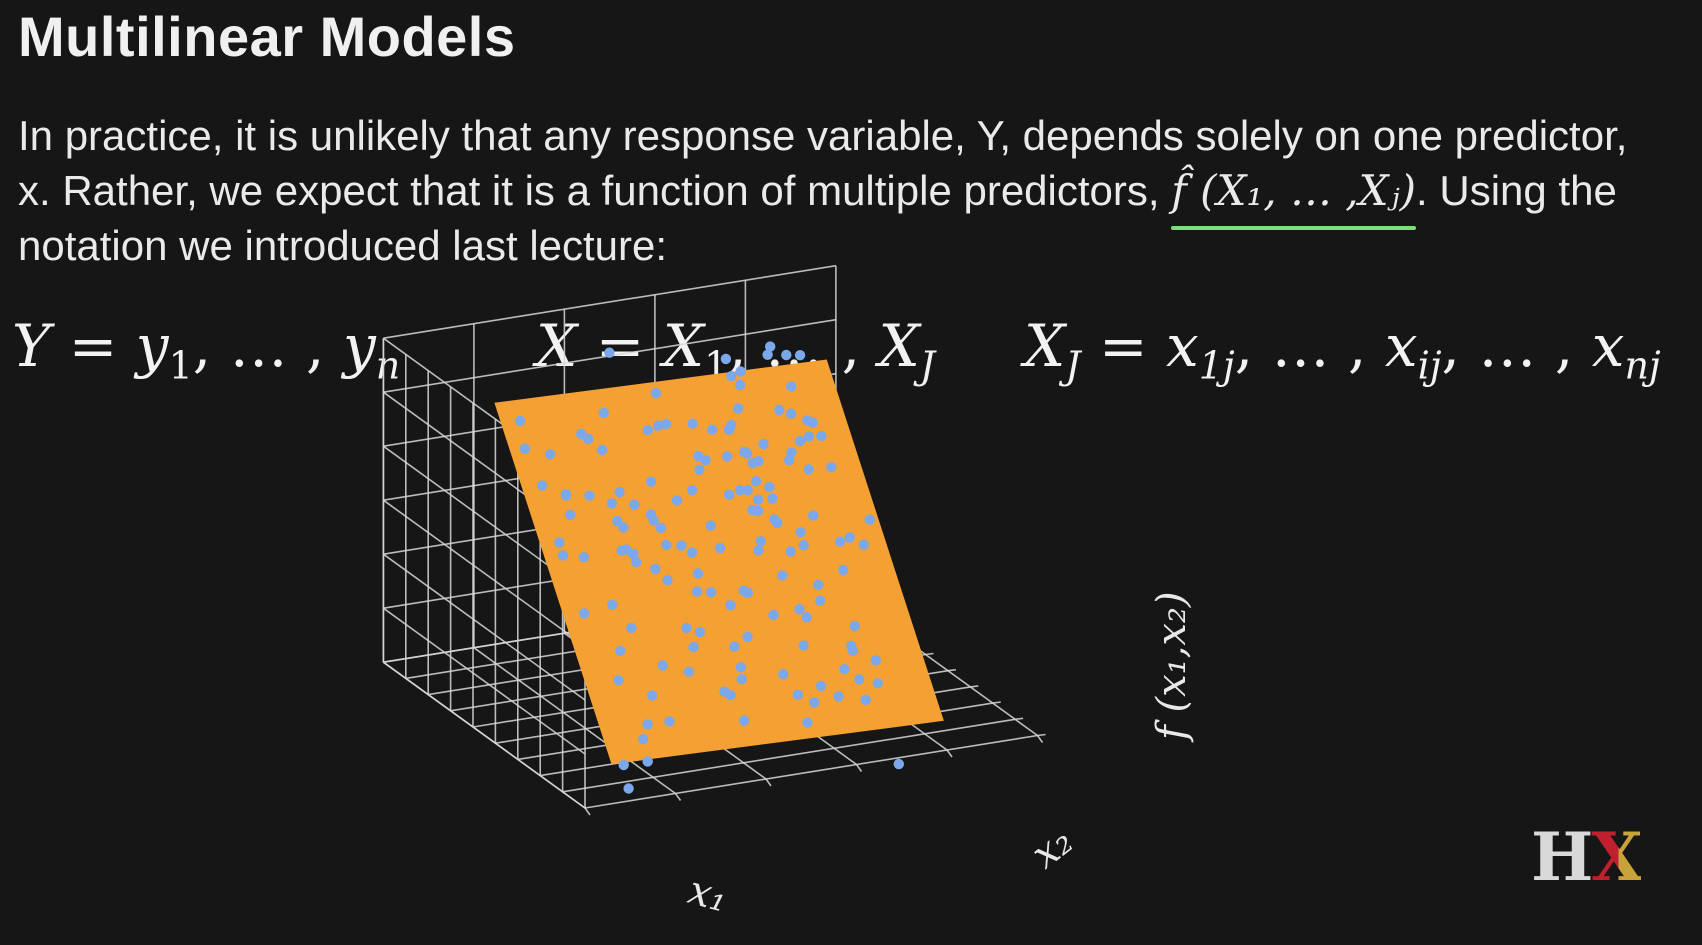 The width and height of the screenshot is (1702, 945). I want to click on fhat-underline, so click(1294, 228).